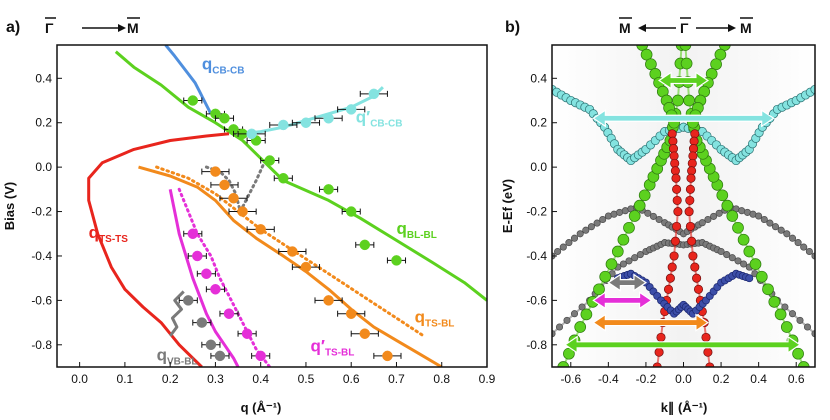 The height and width of the screenshot is (420, 830). I want to click on dotted-curve-gray, so click(235, 187).